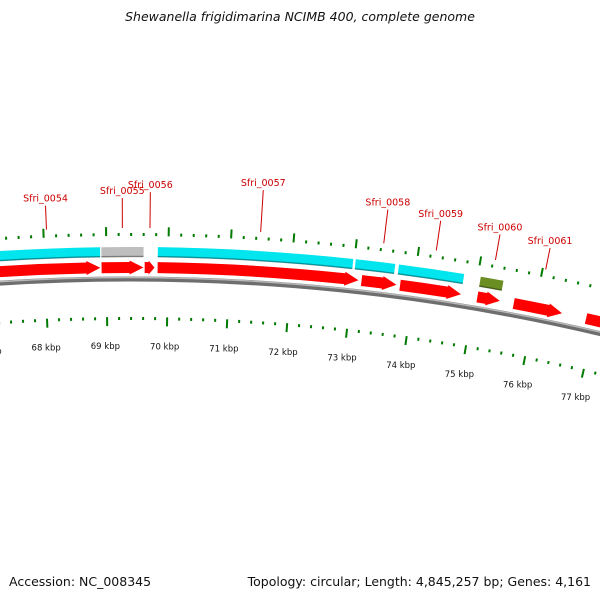 This screenshot has width=600, height=600. Describe the element at coordinates (459, 375) in the screenshot. I see `kbp-label: 75 kbp` at that location.